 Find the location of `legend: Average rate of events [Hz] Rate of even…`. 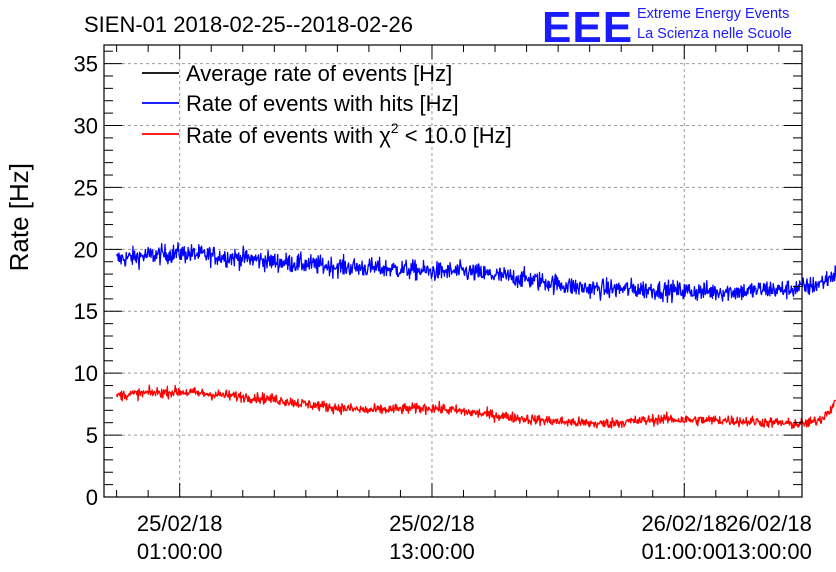

legend: Average rate of events [Hz] Rate of even… is located at coordinates (327, 104).